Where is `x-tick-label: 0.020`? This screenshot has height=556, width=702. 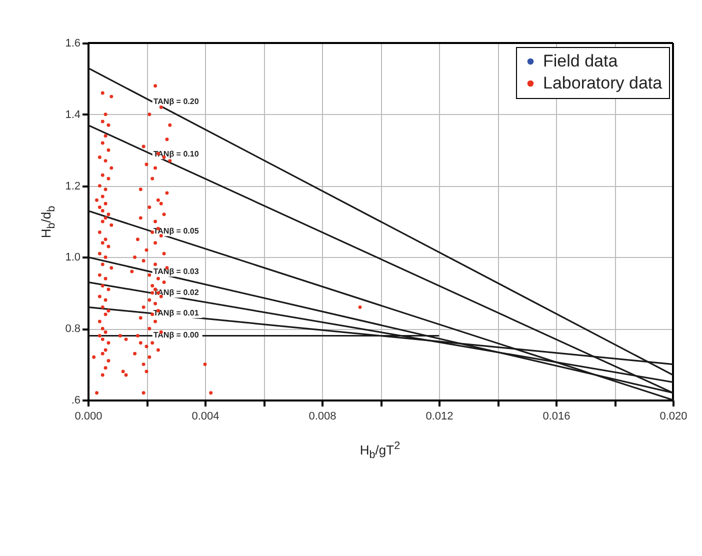 x-tick-label: 0.020 is located at coordinates (674, 416).